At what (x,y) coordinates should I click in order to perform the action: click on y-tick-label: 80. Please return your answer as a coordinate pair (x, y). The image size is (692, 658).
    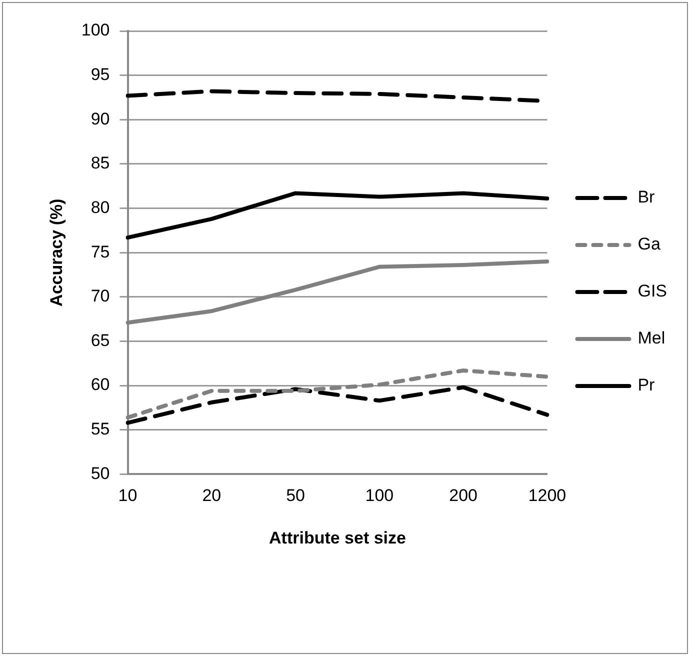
    Looking at the image, I should click on (100, 207).